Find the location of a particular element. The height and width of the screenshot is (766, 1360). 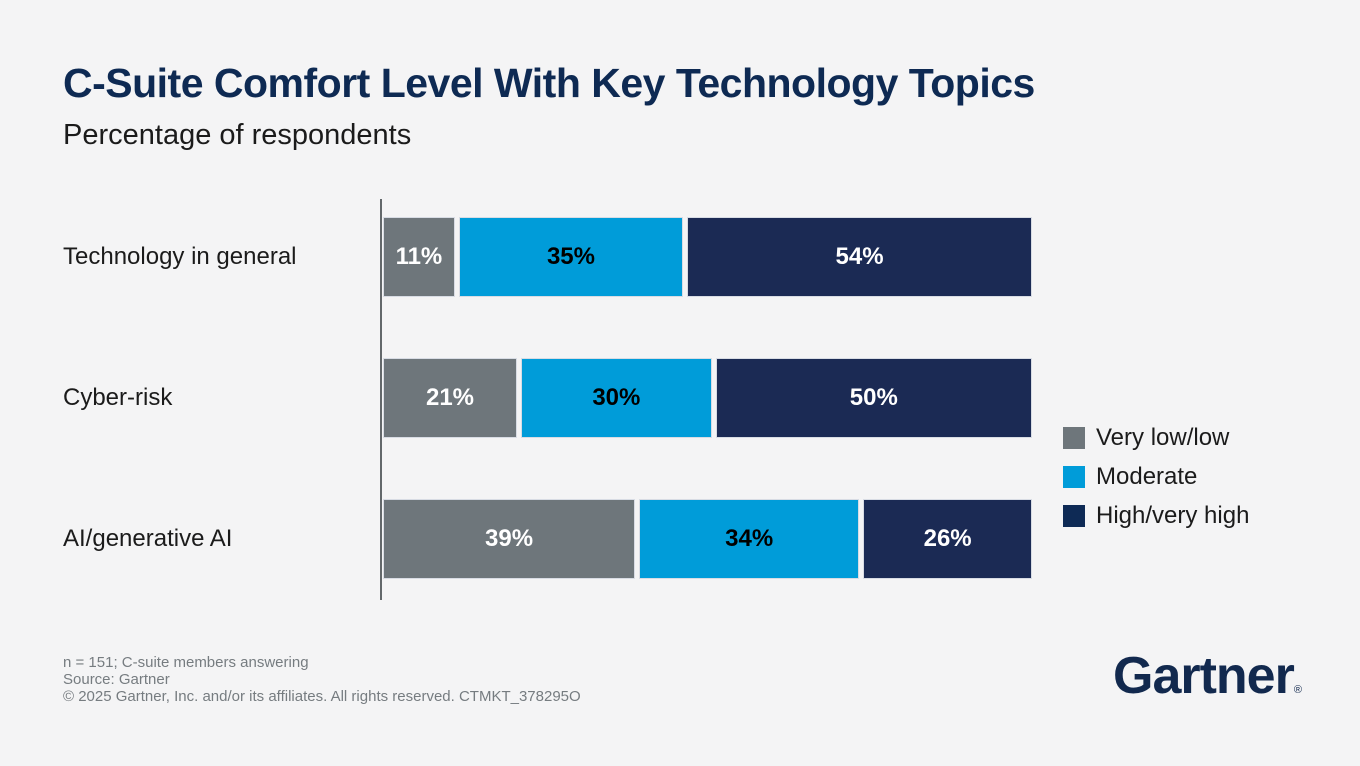

legend-item: High/very high is located at coordinates (1156, 516).